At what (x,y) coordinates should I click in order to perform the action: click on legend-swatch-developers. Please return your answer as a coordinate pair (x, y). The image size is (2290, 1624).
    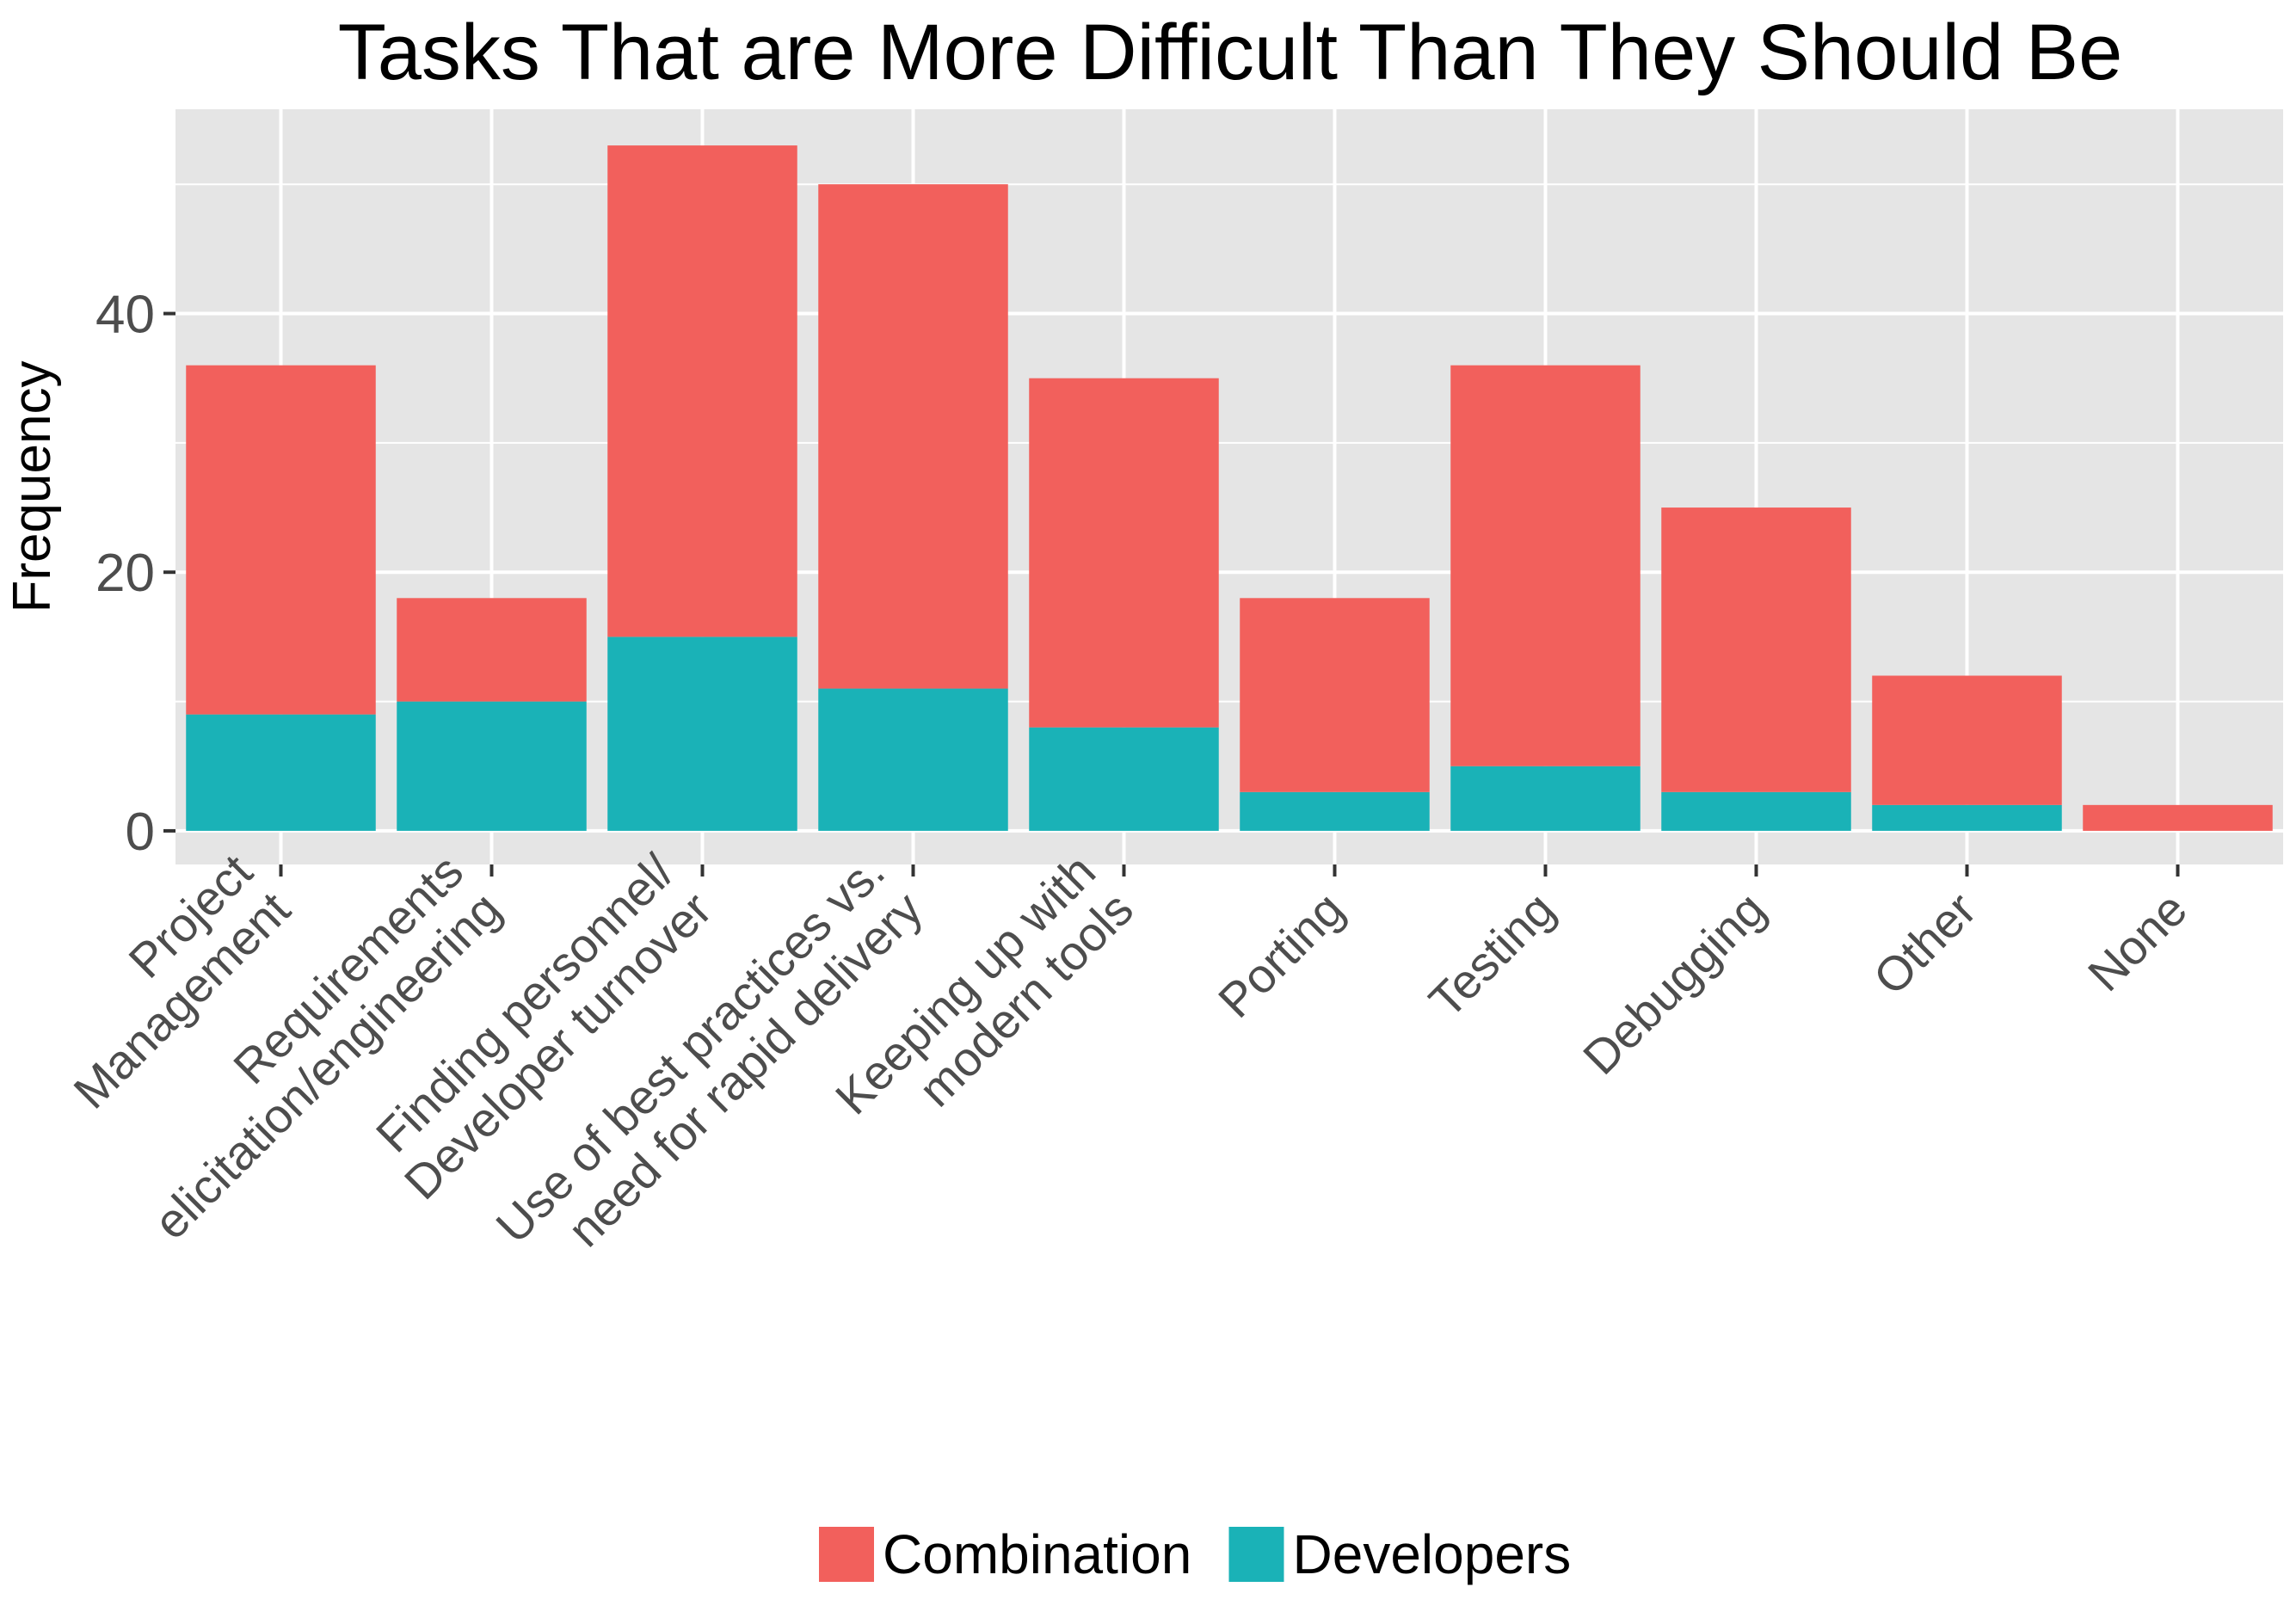
    Looking at the image, I should click on (1256, 1554).